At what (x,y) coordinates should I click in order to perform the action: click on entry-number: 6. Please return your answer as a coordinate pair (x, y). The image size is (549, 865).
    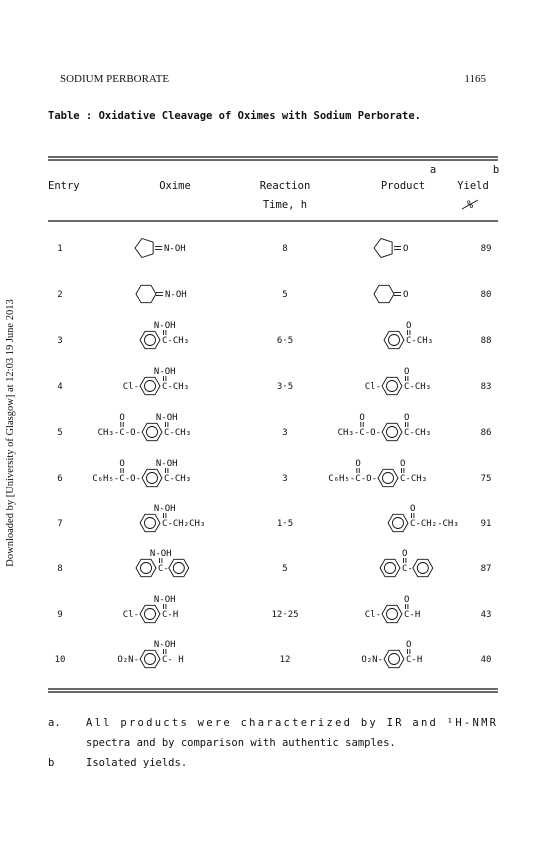
    Looking at the image, I should click on (59, 479).